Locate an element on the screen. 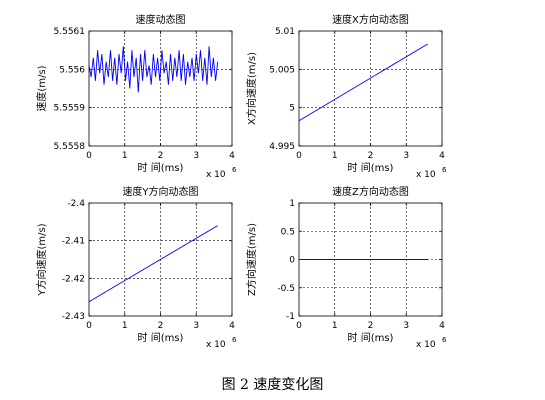  y-tick-label: 5.5559 is located at coordinates (70, 109).